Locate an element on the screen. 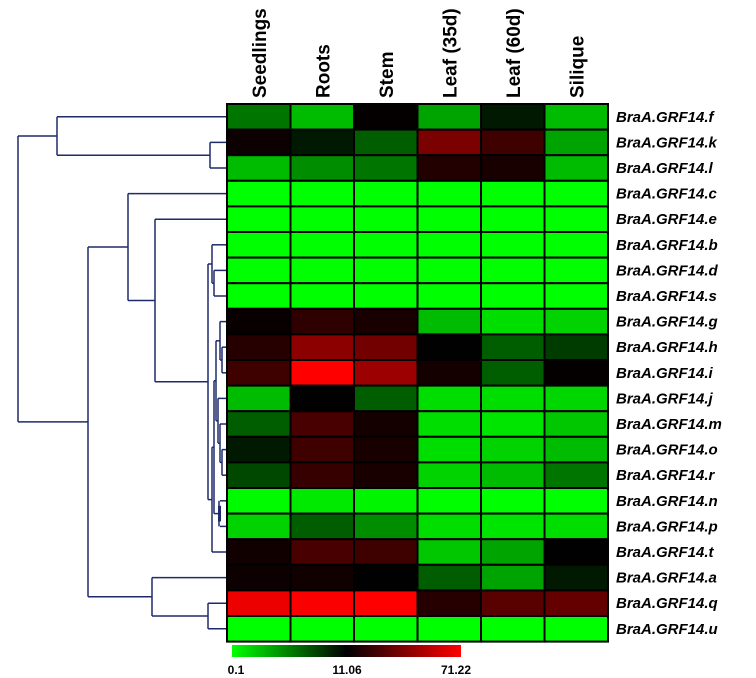 This screenshot has height=678, width=756. row-label: BraA.GRF14.r is located at coordinates (666, 475).